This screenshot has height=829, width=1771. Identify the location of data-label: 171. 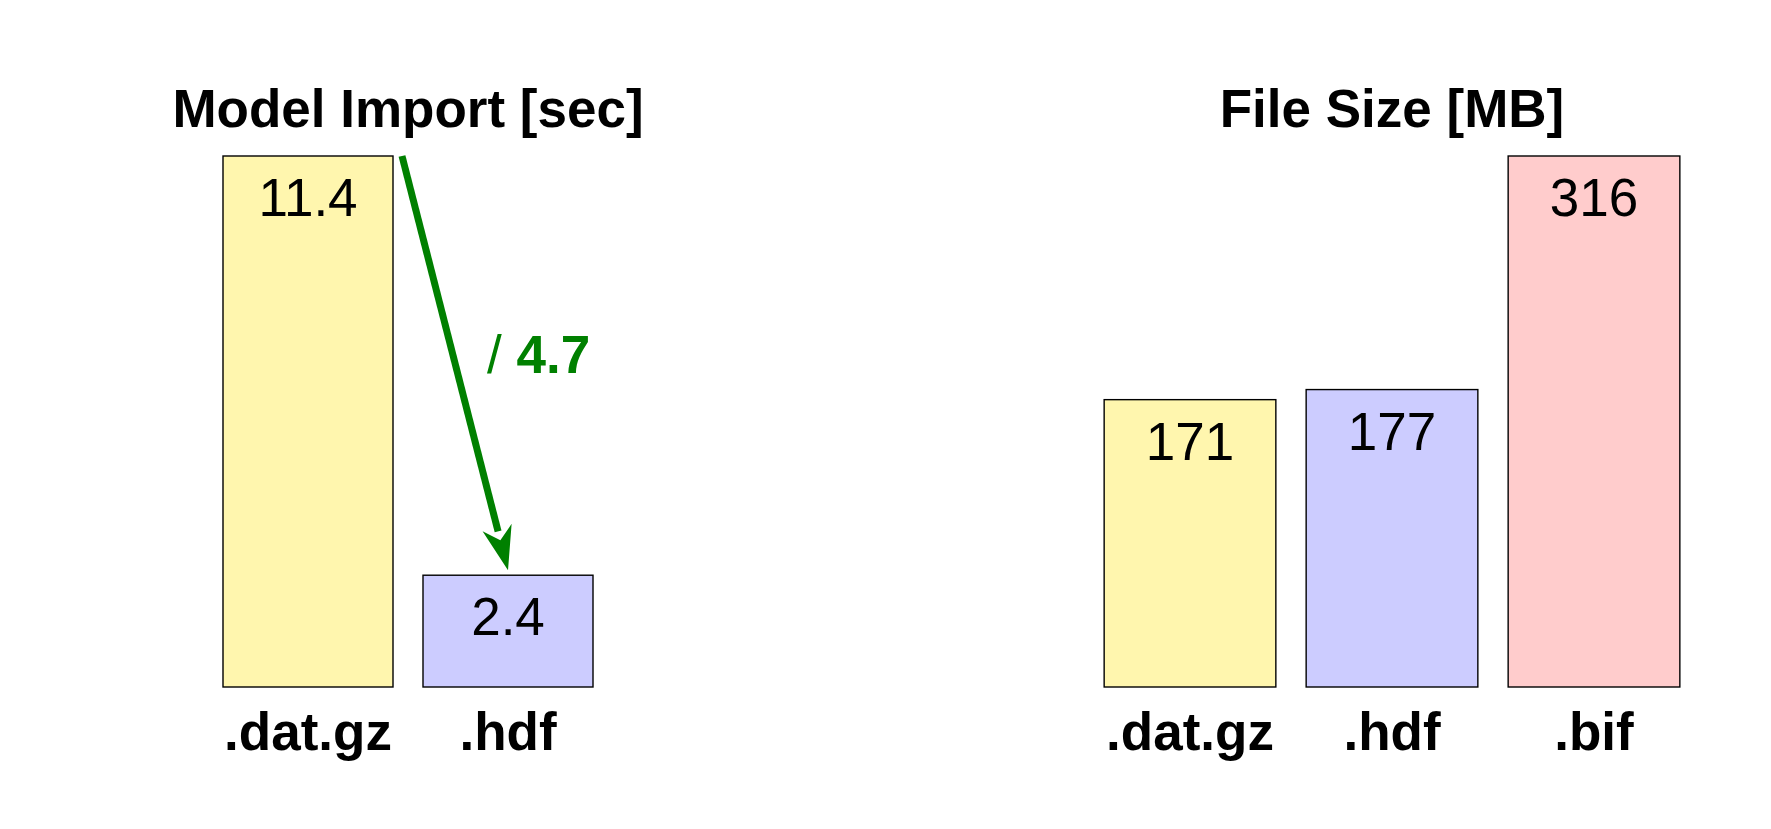
(1190, 441).